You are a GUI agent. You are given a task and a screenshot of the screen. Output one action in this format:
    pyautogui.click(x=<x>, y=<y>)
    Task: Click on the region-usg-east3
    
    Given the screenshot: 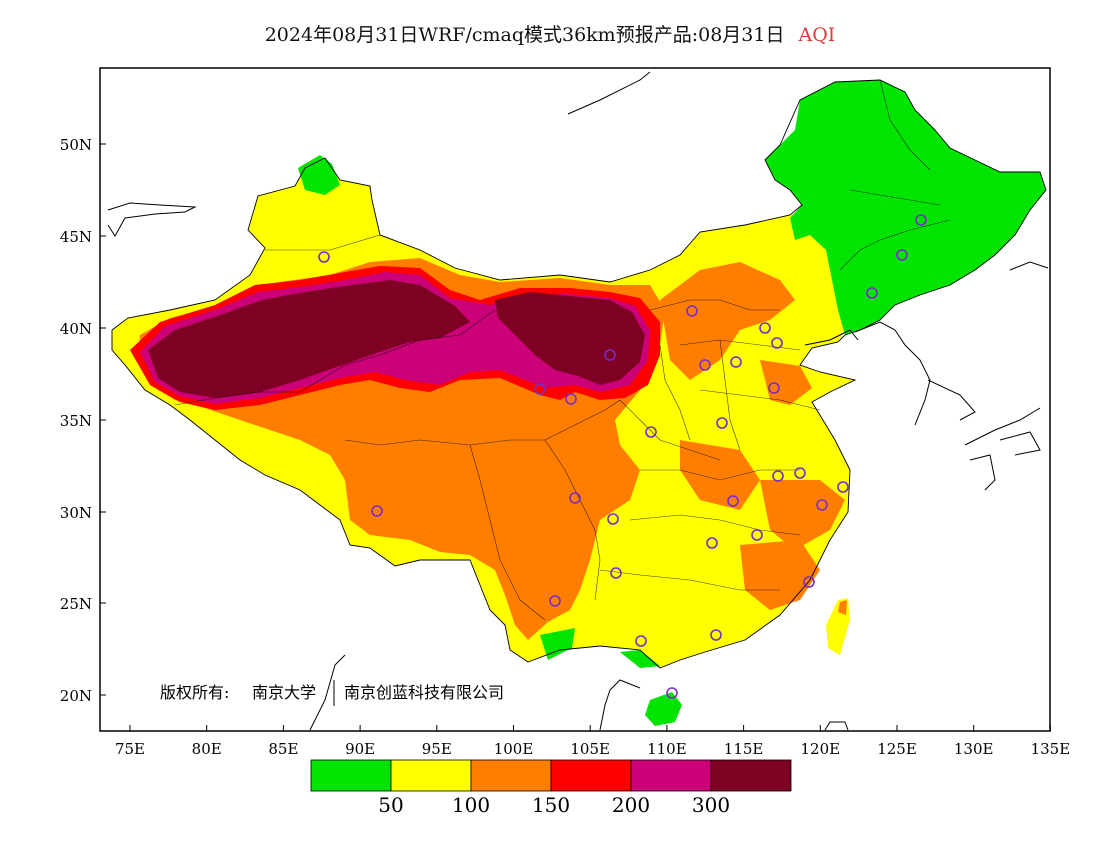 What is the action you would take?
    pyautogui.click(x=720, y=475)
    